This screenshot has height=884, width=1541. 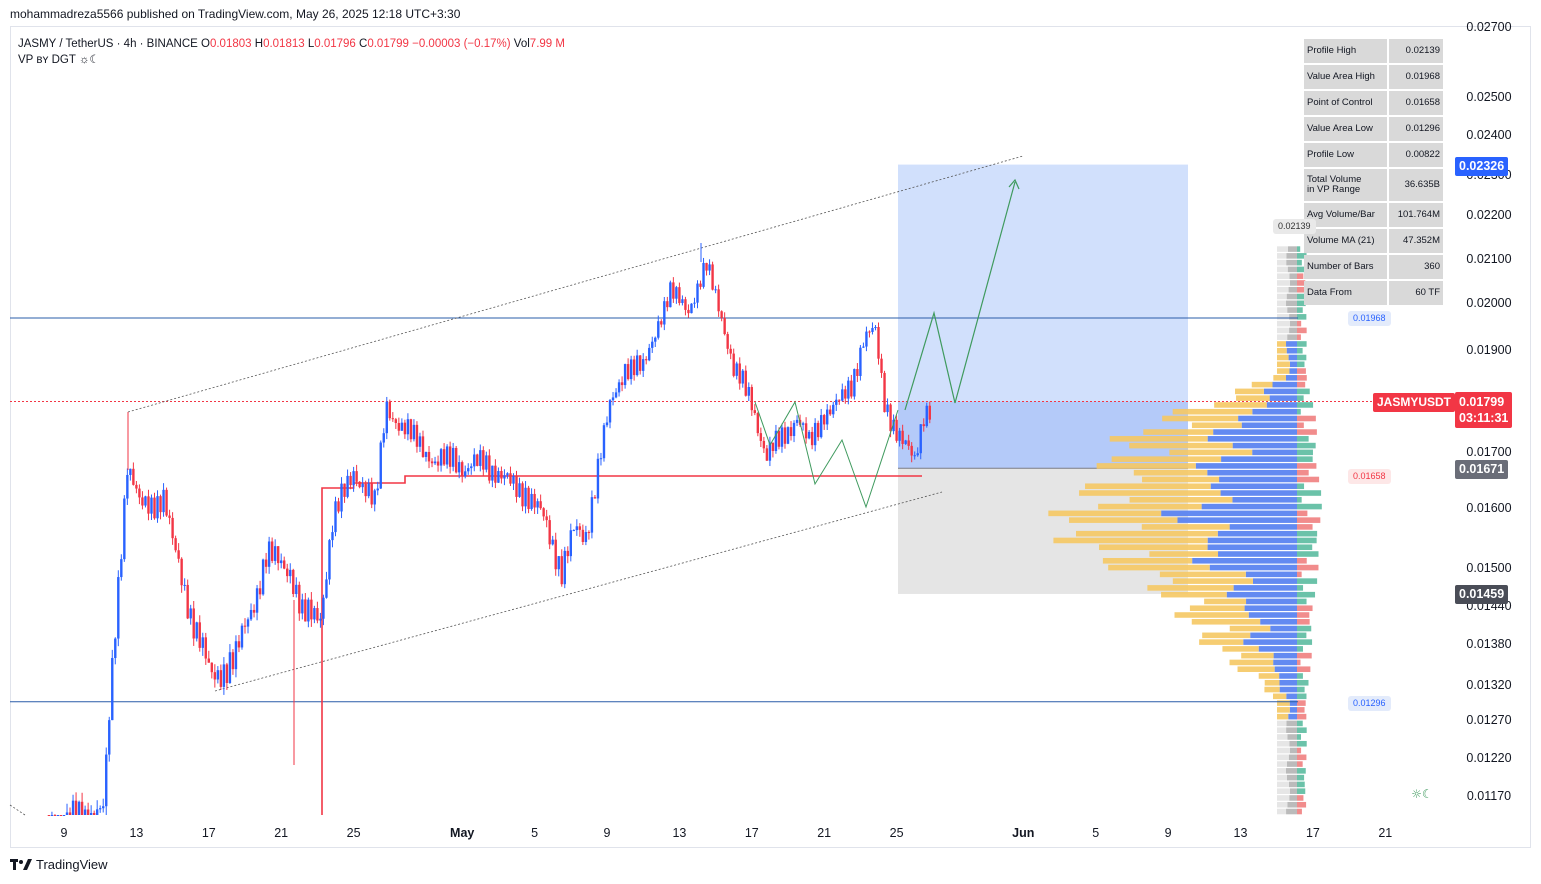 I want to click on symbol-label: JASMY / TetherUS · 4h · BINANCE, so click(x=108, y=44).